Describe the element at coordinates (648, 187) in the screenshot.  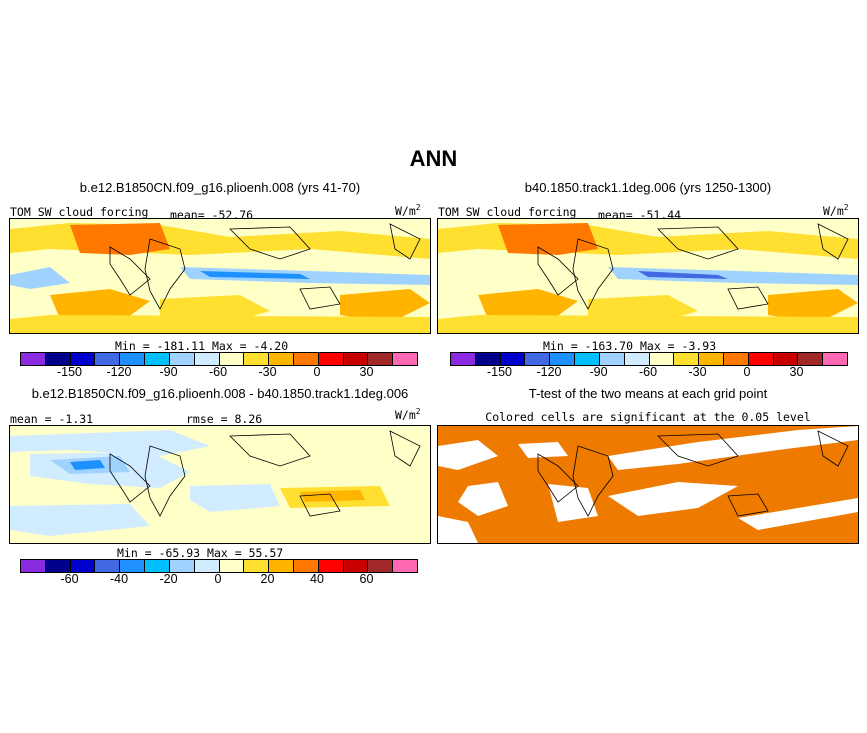
I see `panel-title-top-right: b40.1850.track1.1deg.006 (yrs 1250-1300)` at that location.